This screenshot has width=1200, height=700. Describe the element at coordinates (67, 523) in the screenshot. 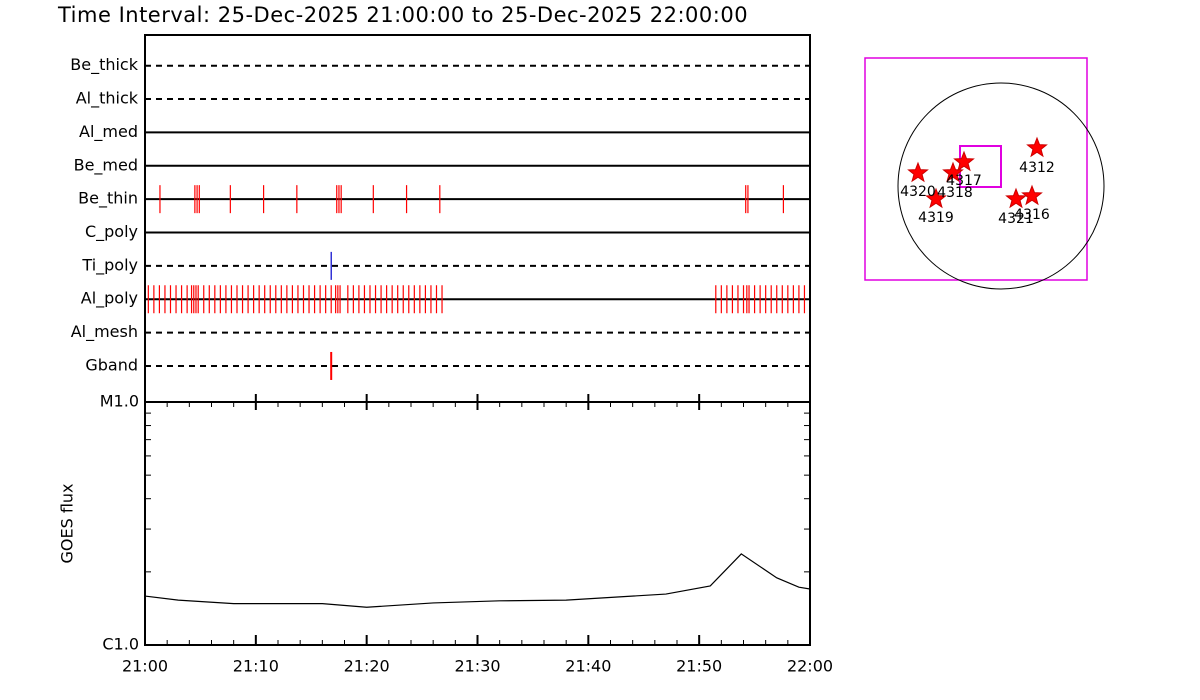

I see `y-axis-label: GOES flux` at that location.